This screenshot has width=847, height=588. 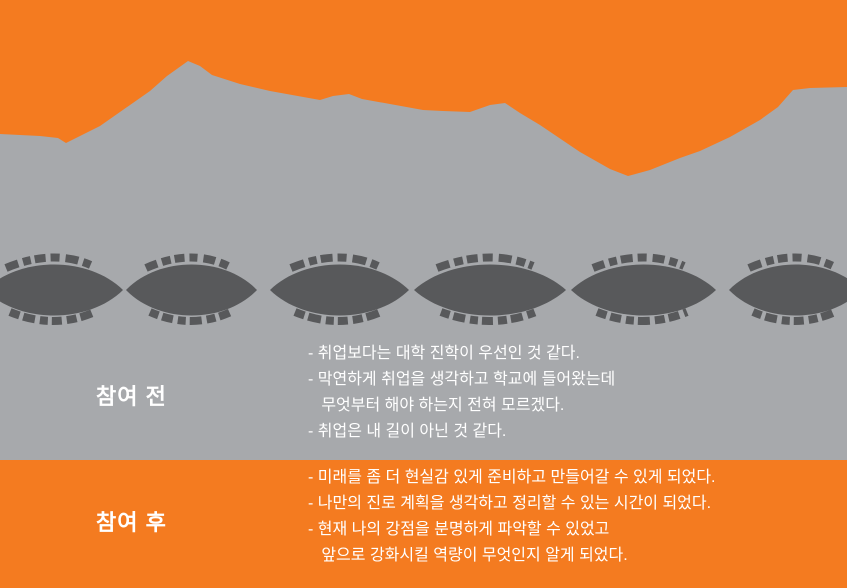 What do you see at coordinates (510, 503) in the screenshot?
I see `after-bullet-2: - 나만의 진로 계획을 생각하고 정리할 수 있는 시간이 되었다.` at bounding box center [510, 503].